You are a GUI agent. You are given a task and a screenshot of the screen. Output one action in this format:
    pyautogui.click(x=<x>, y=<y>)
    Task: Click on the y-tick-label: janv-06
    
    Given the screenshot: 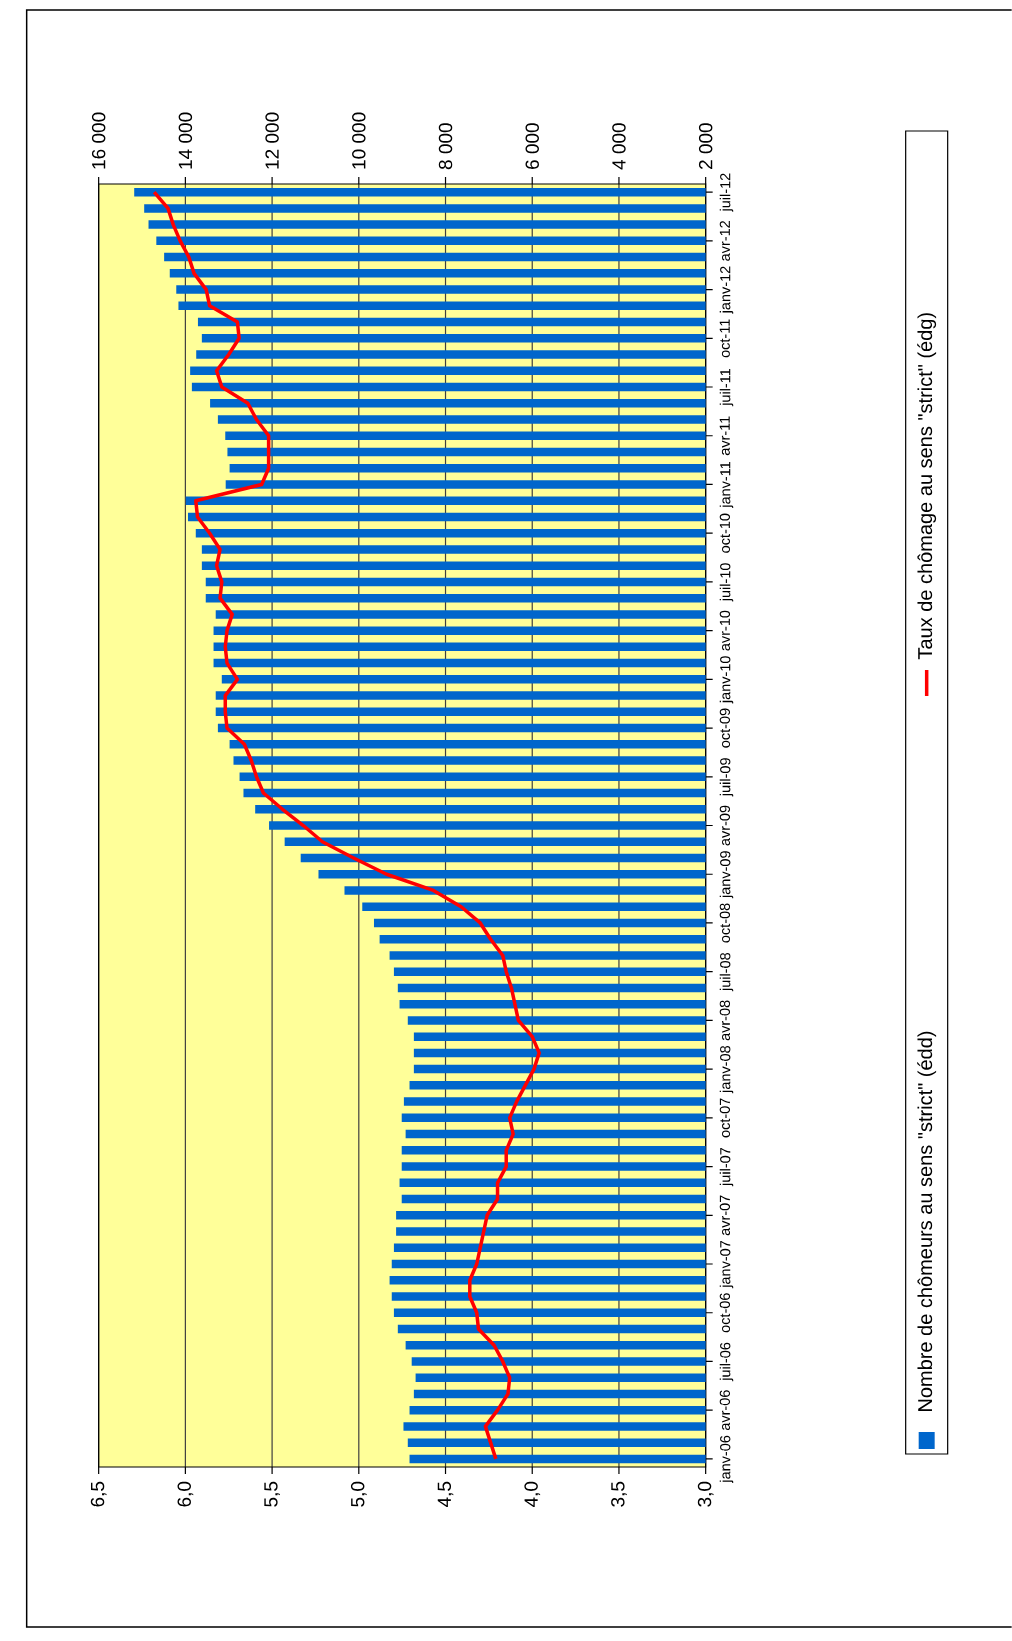 What is the action you would take?
    pyautogui.click(x=726, y=1459)
    